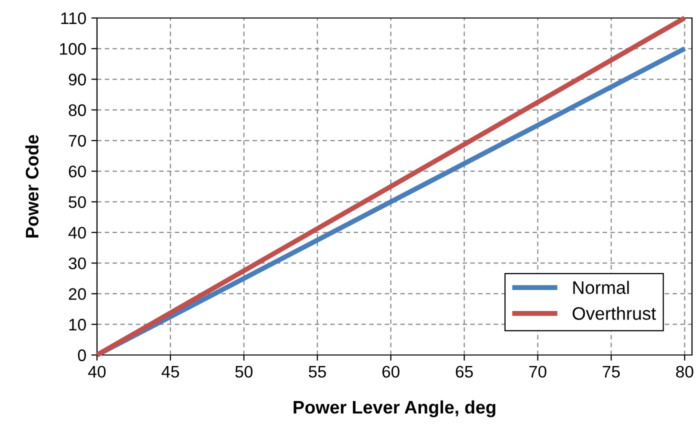 The width and height of the screenshot is (698, 431). Describe the element at coordinates (611, 372) in the screenshot. I see `x-tick-label: 75` at that location.